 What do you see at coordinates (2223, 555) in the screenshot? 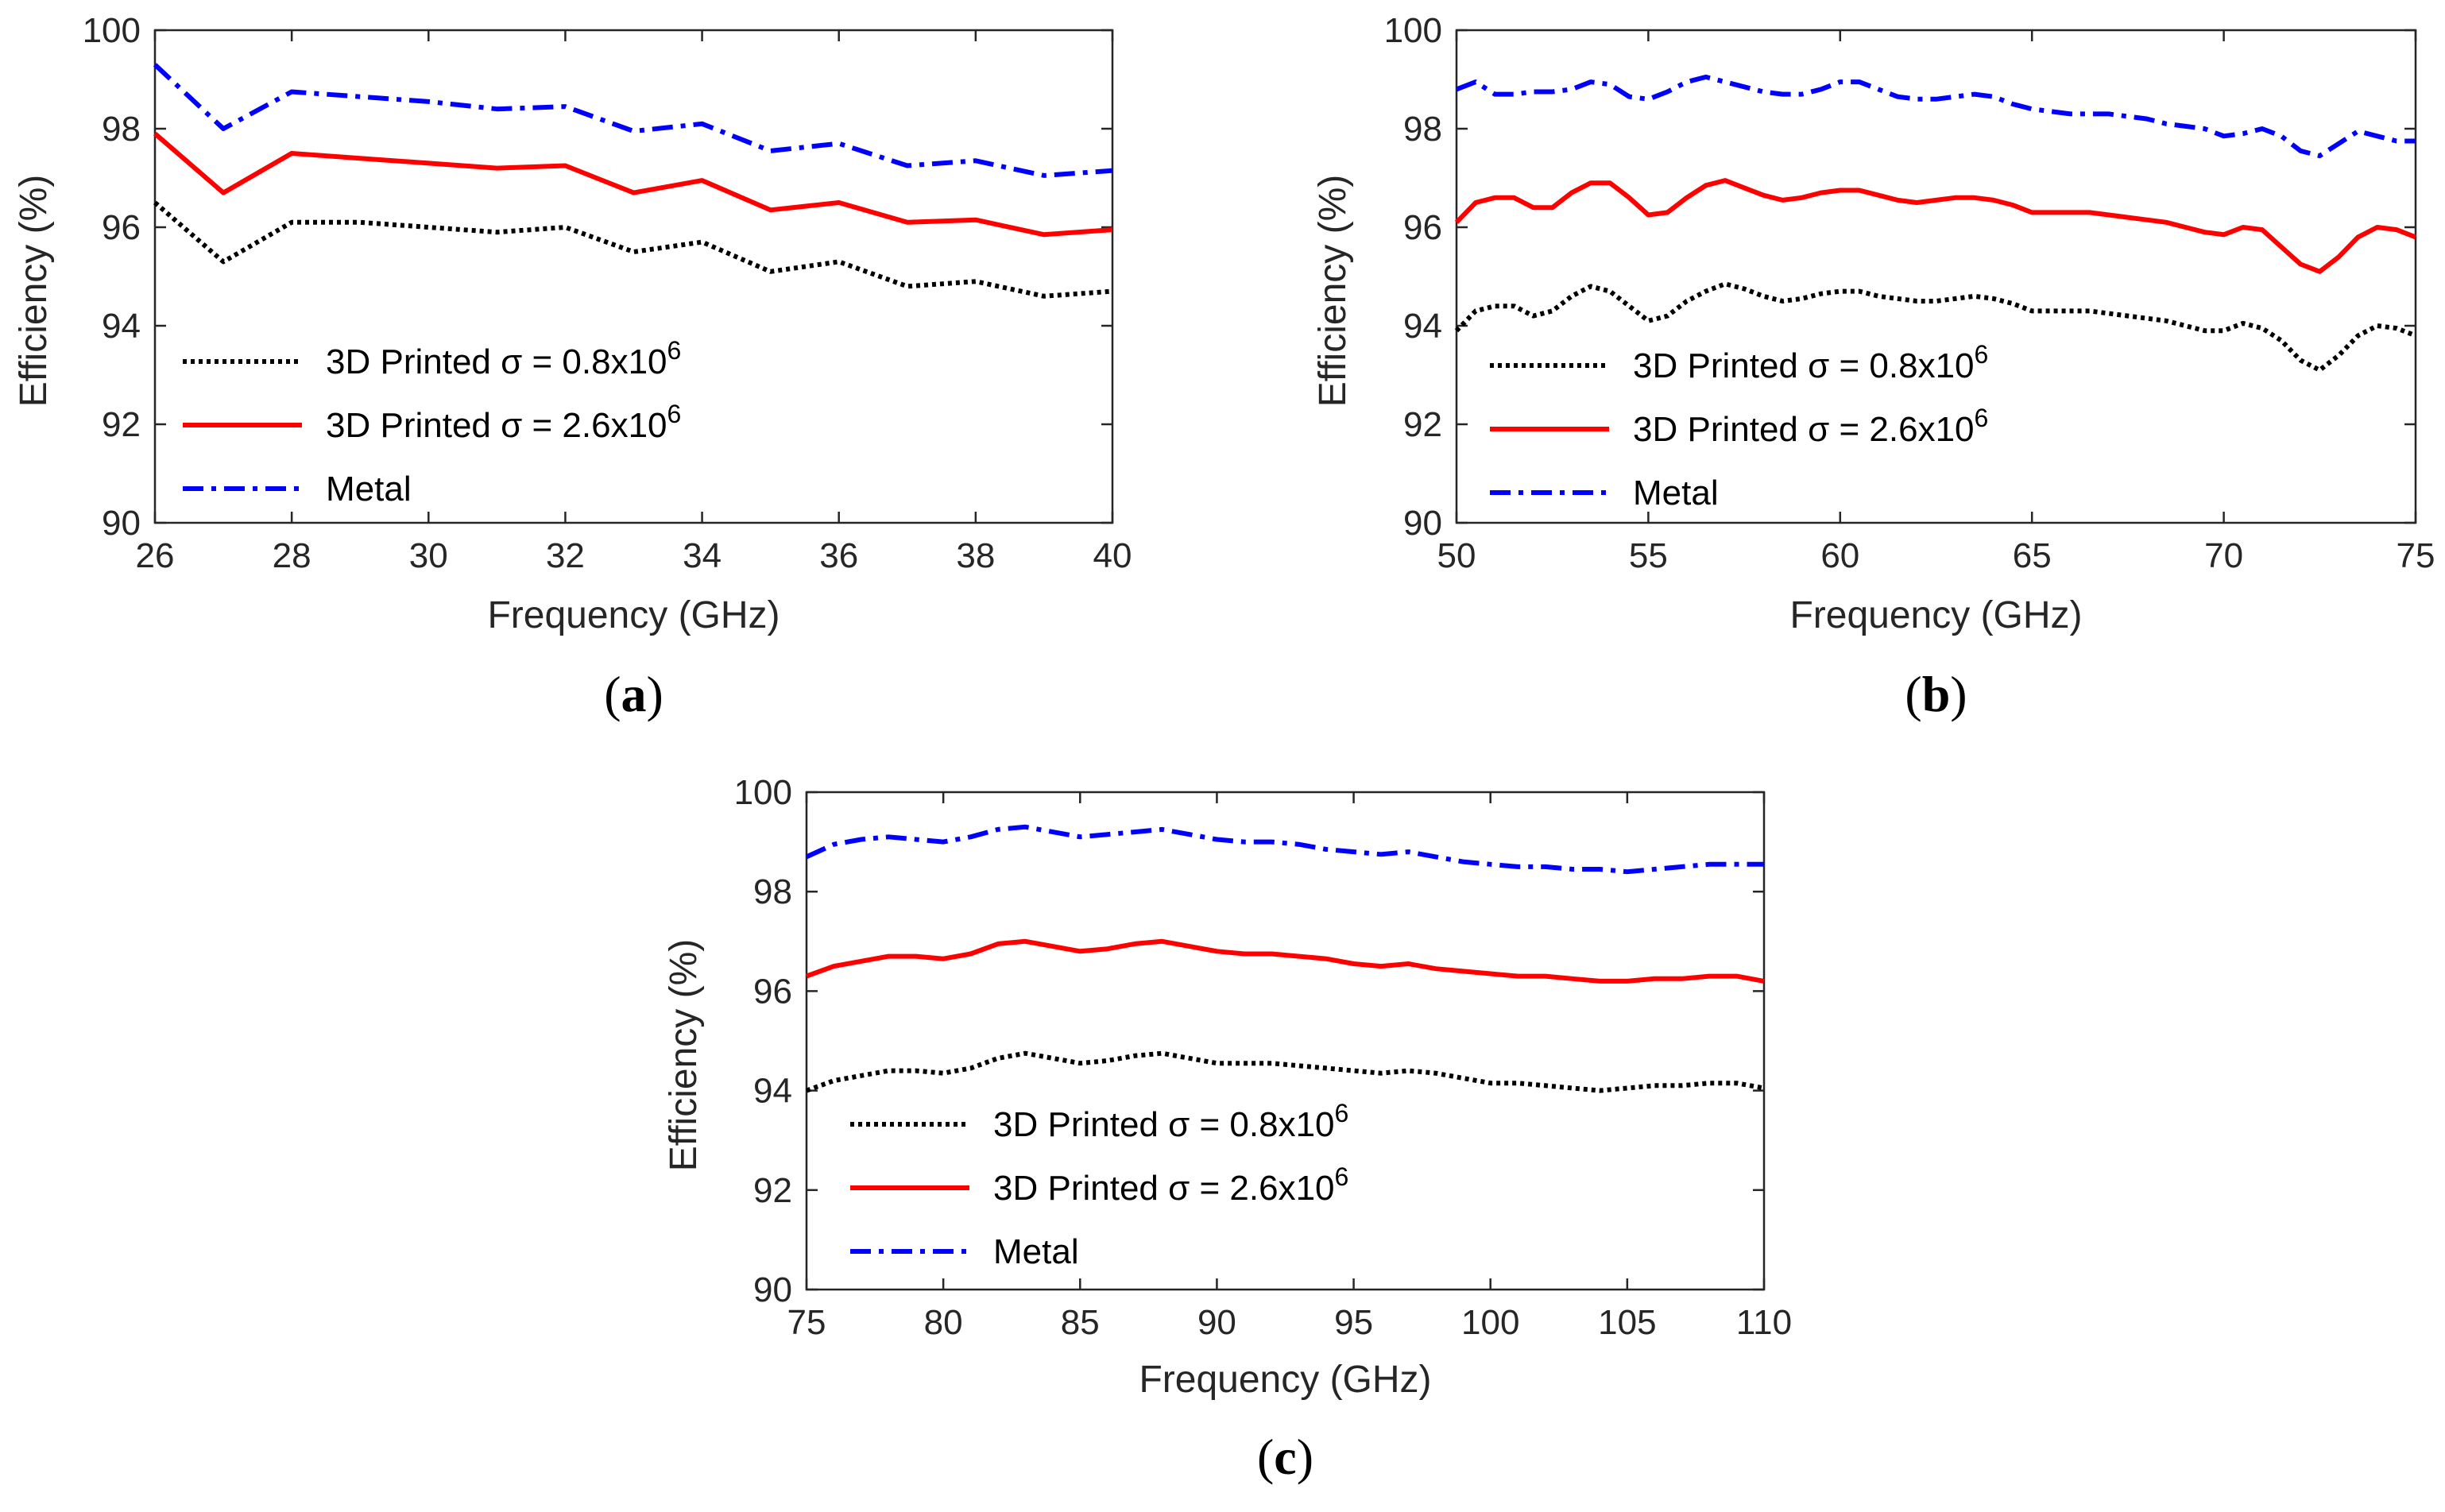
I see `x-tick-label: 70` at bounding box center [2223, 555].